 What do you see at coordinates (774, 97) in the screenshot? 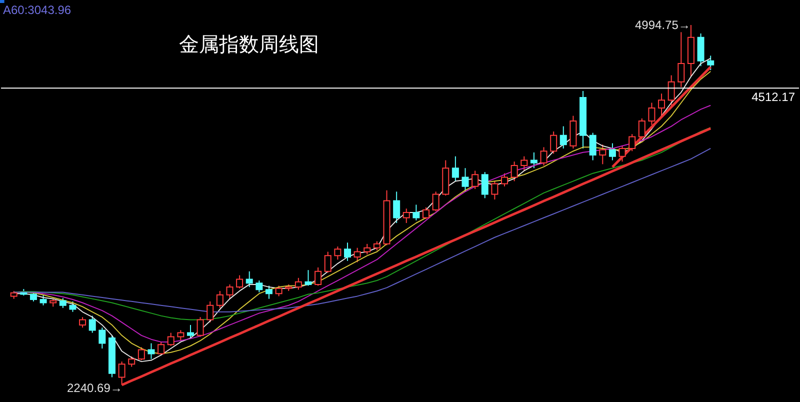
I see `ref-line-label: 4512.17` at bounding box center [774, 97].